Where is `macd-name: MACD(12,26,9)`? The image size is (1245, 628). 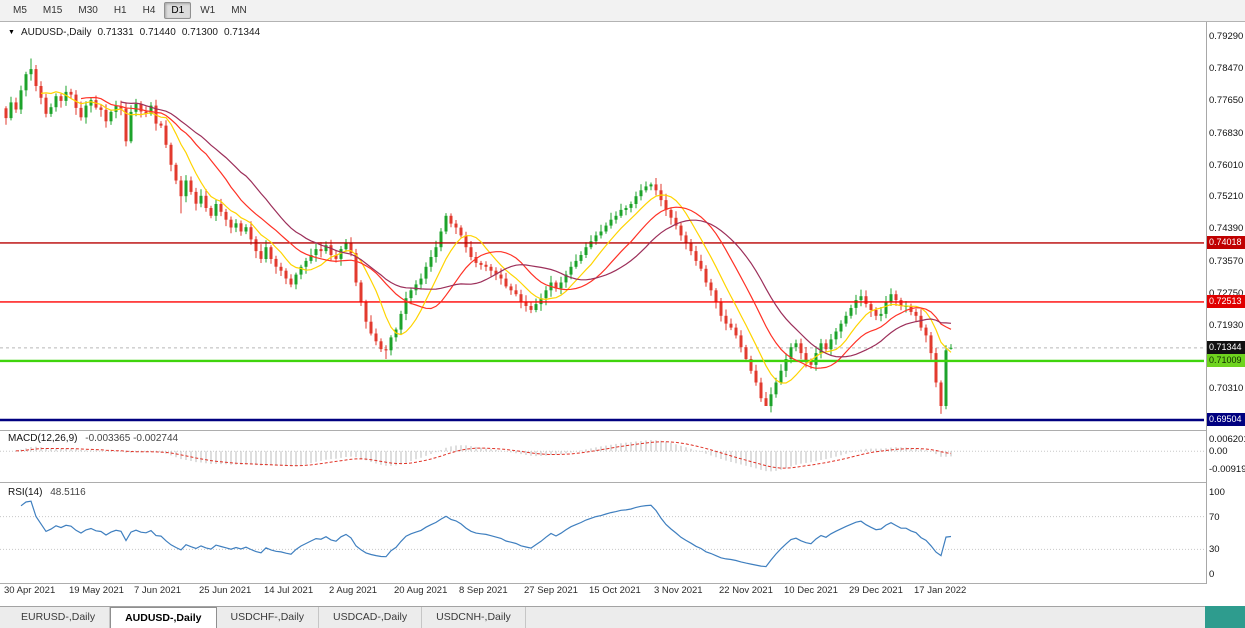 macd-name: MACD(12,26,9) is located at coordinates (43, 438).